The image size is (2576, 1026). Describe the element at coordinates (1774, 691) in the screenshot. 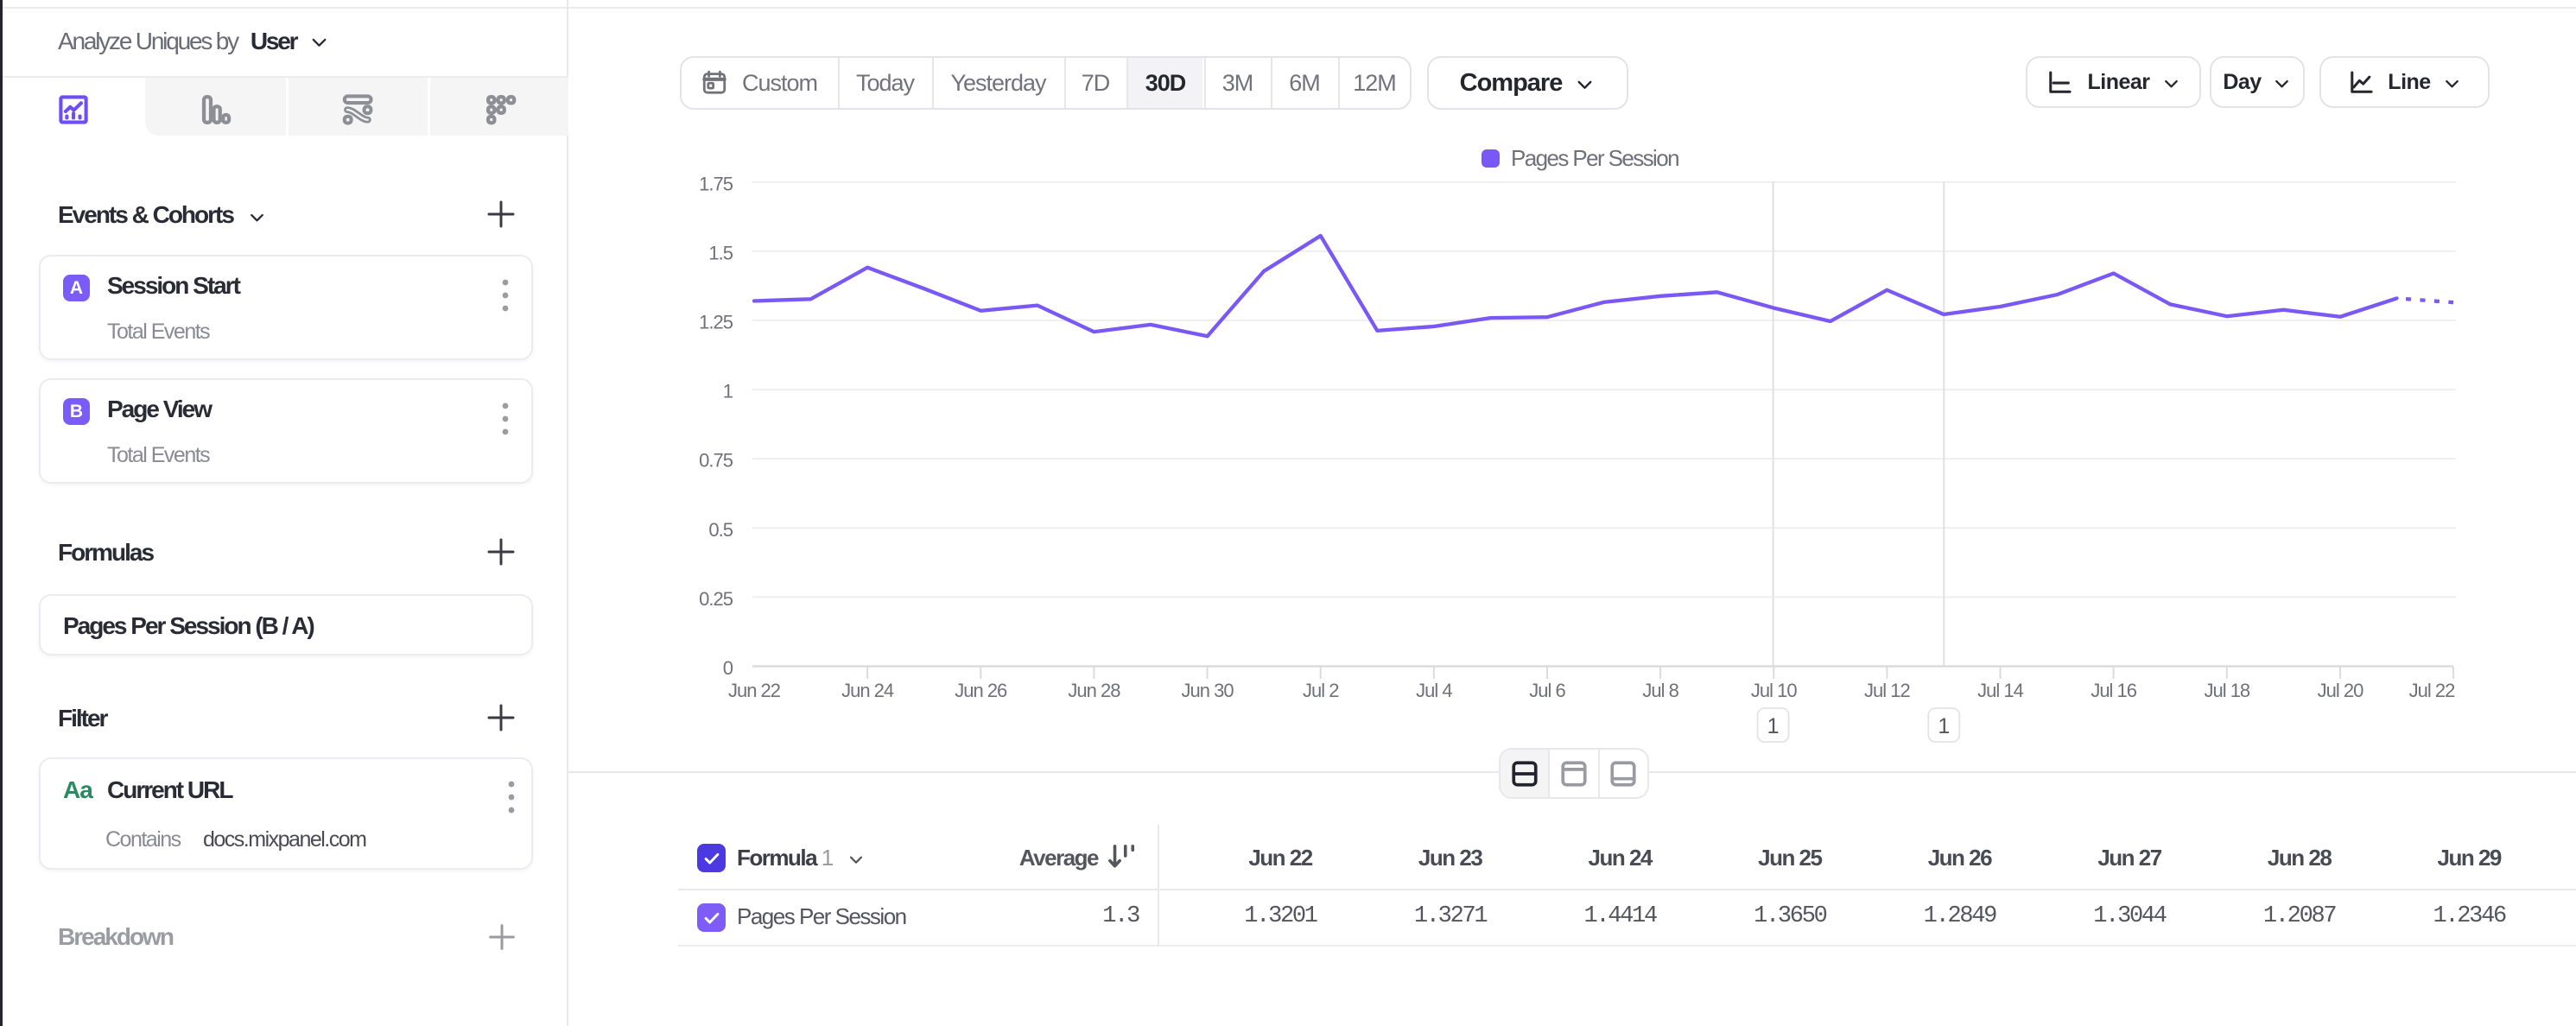

I see `svg-text: Jul 10` at that location.